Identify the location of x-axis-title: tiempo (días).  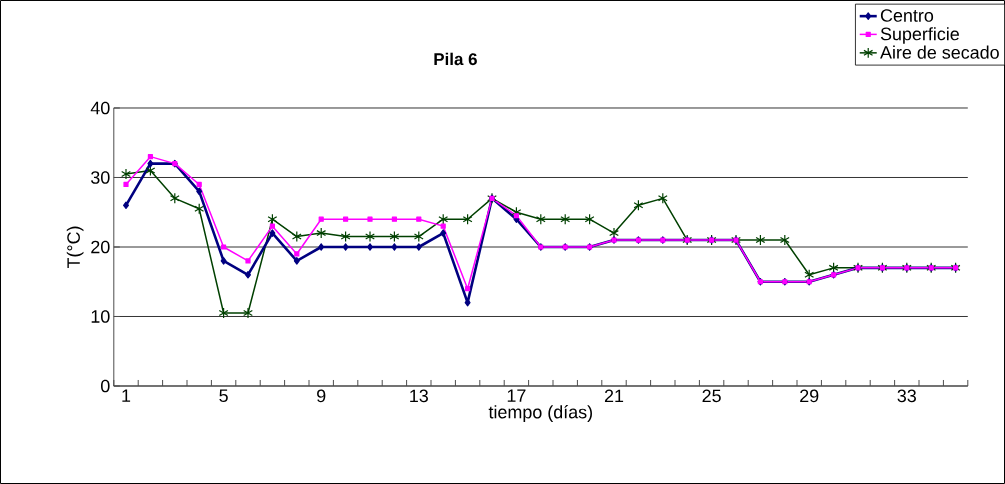
(540, 413).